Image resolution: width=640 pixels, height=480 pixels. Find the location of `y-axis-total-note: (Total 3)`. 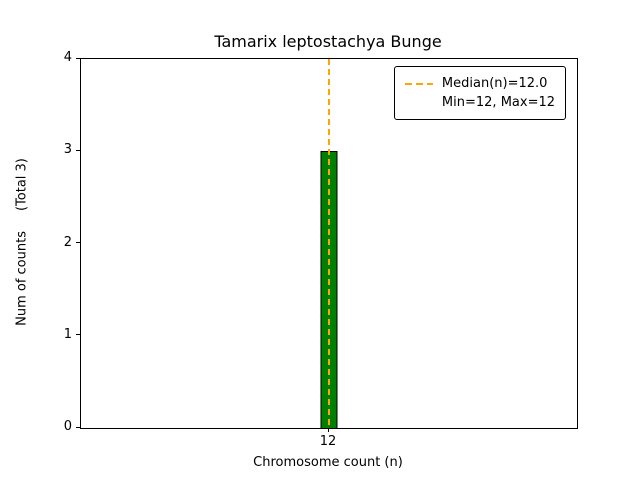

y-axis-total-note: (Total 3) is located at coordinates (22, 185).